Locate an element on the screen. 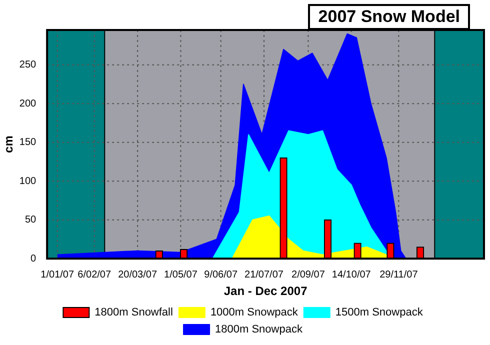  x-tick-label: 20/03/07 is located at coordinates (138, 274).